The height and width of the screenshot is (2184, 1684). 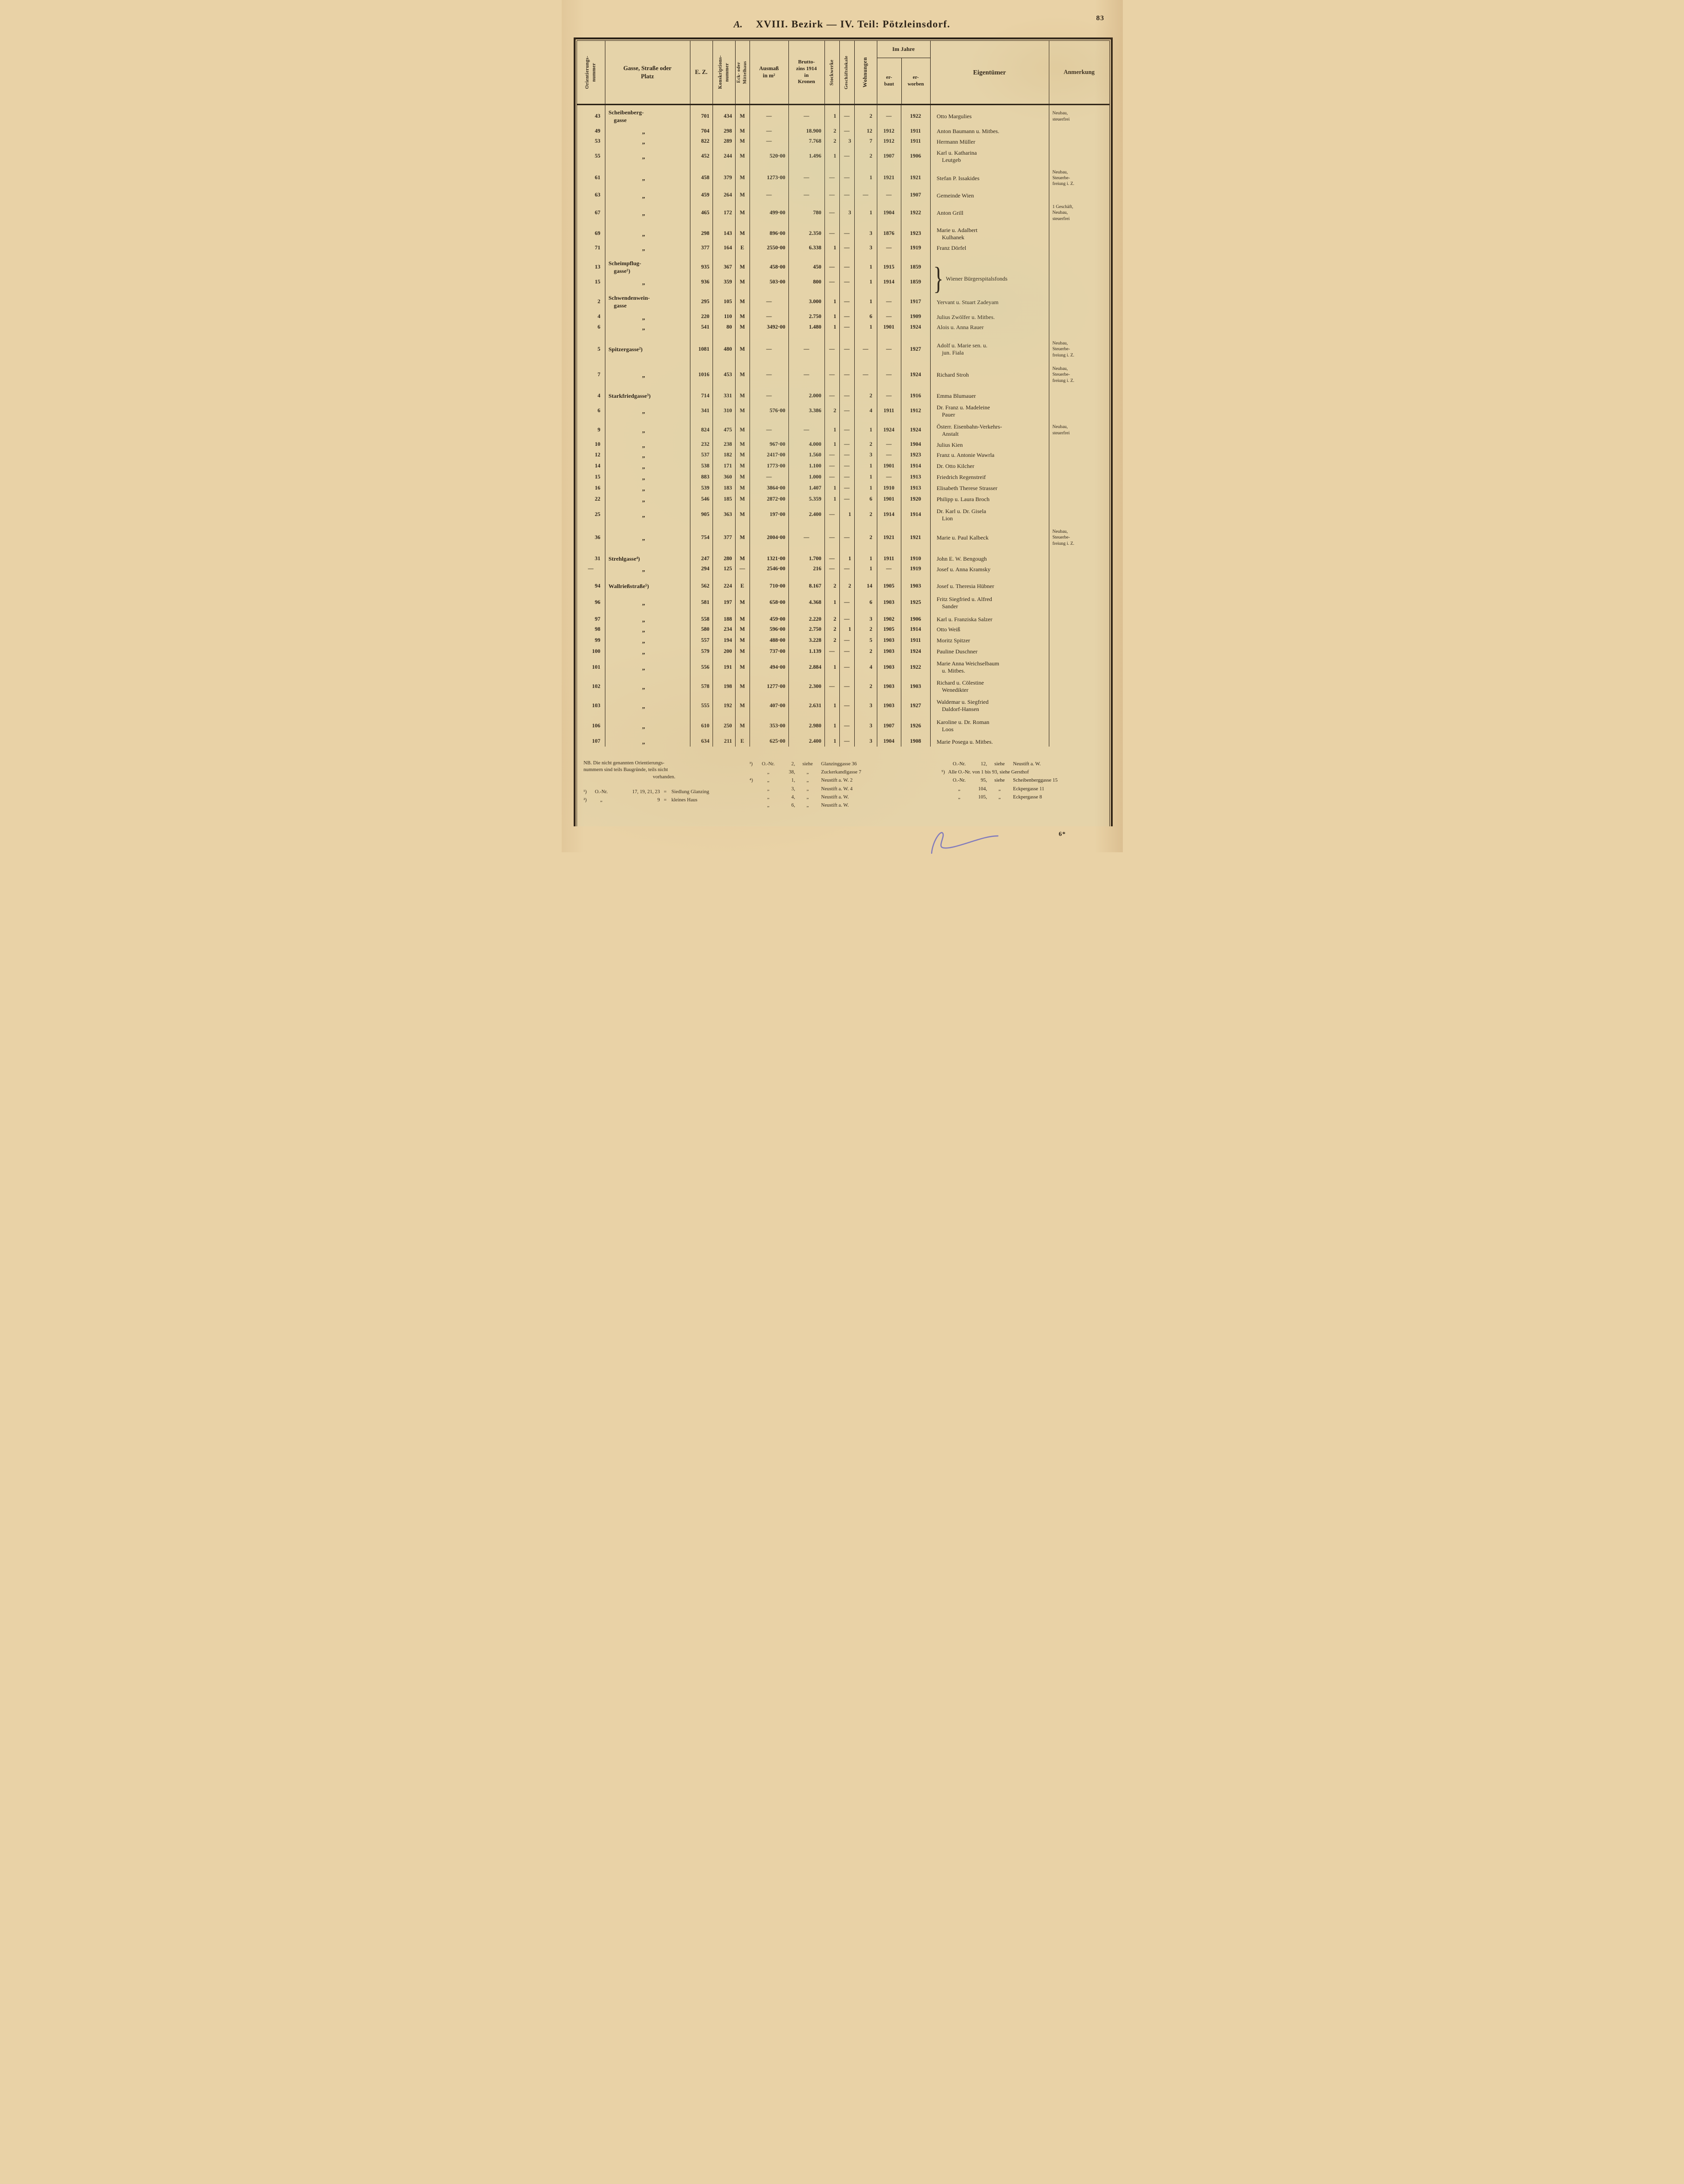 I want to click on cell-o: 6, so click(x=599, y=327).